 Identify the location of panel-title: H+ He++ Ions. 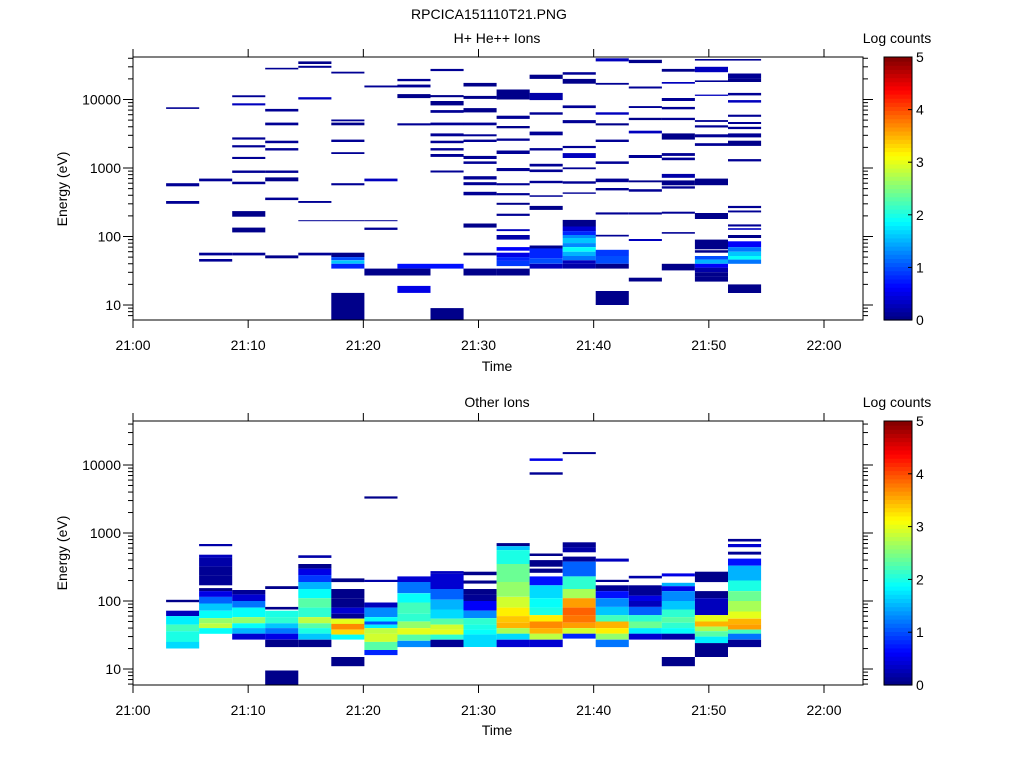
(497, 38).